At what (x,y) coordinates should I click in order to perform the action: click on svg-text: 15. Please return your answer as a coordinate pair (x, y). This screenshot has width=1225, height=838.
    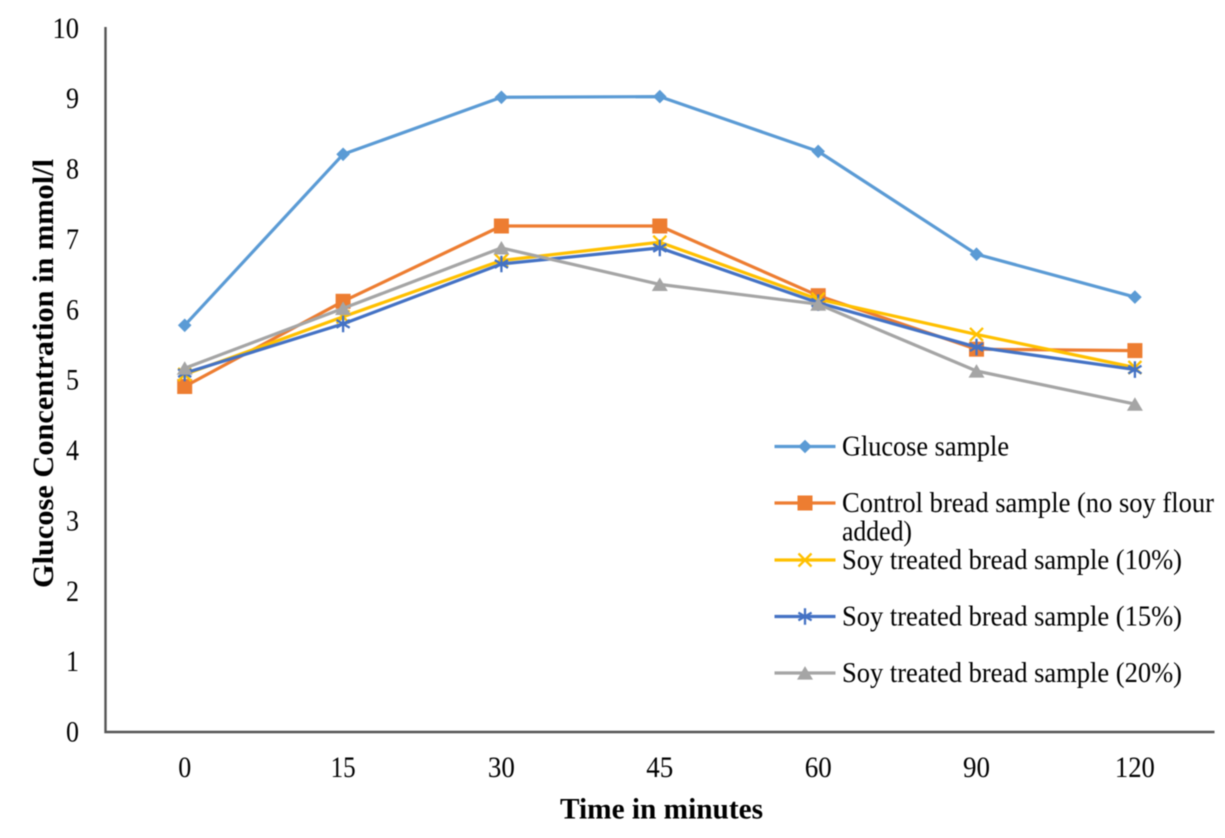
    Looking at the image, I should click on (343, 768).